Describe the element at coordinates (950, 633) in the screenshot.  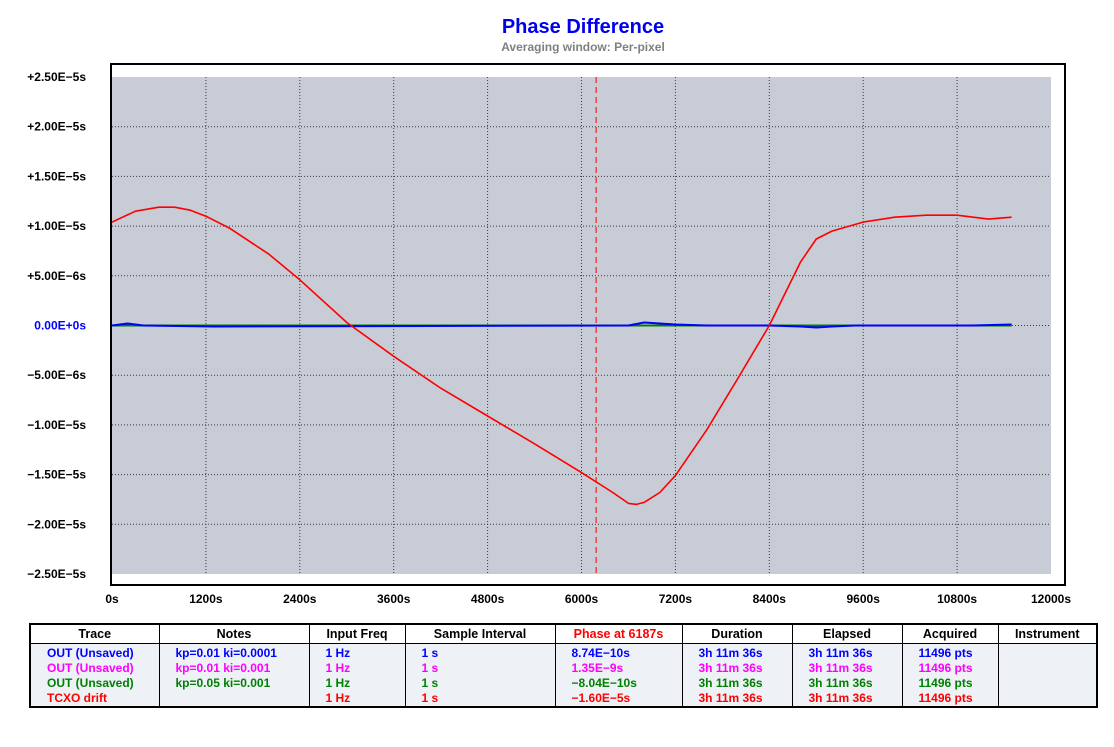
I see `header-acquired: Acquired` at that location.